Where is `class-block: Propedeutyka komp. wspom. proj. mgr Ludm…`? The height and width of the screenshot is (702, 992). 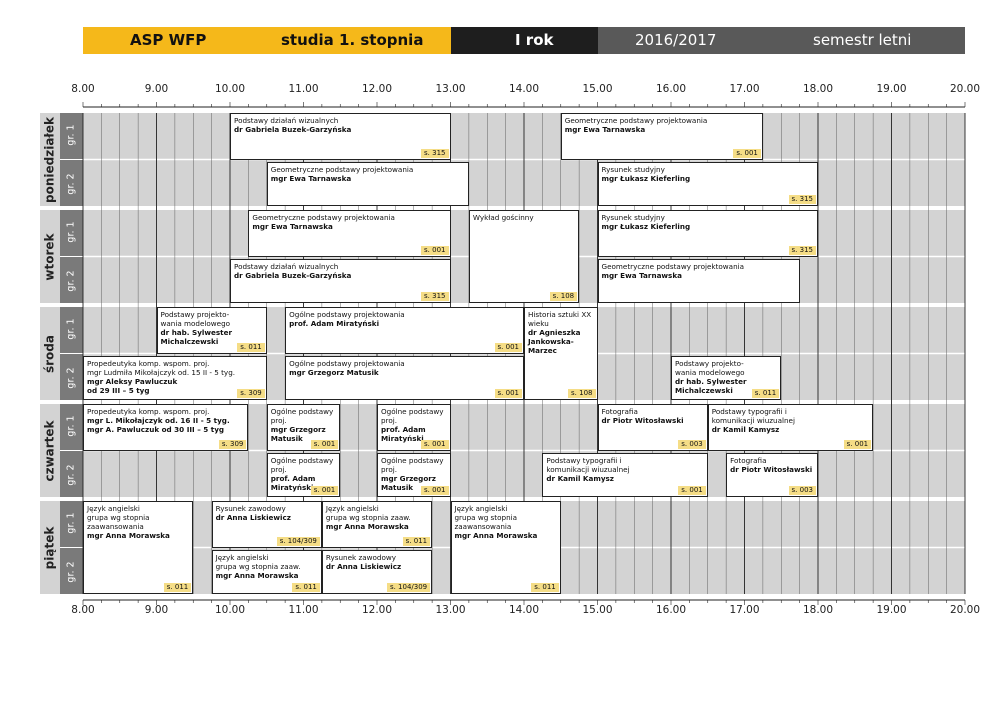
class-block: Propedeutyka komp. wspom. proj. mgr Ludm… is located at coordinates (175, 377).